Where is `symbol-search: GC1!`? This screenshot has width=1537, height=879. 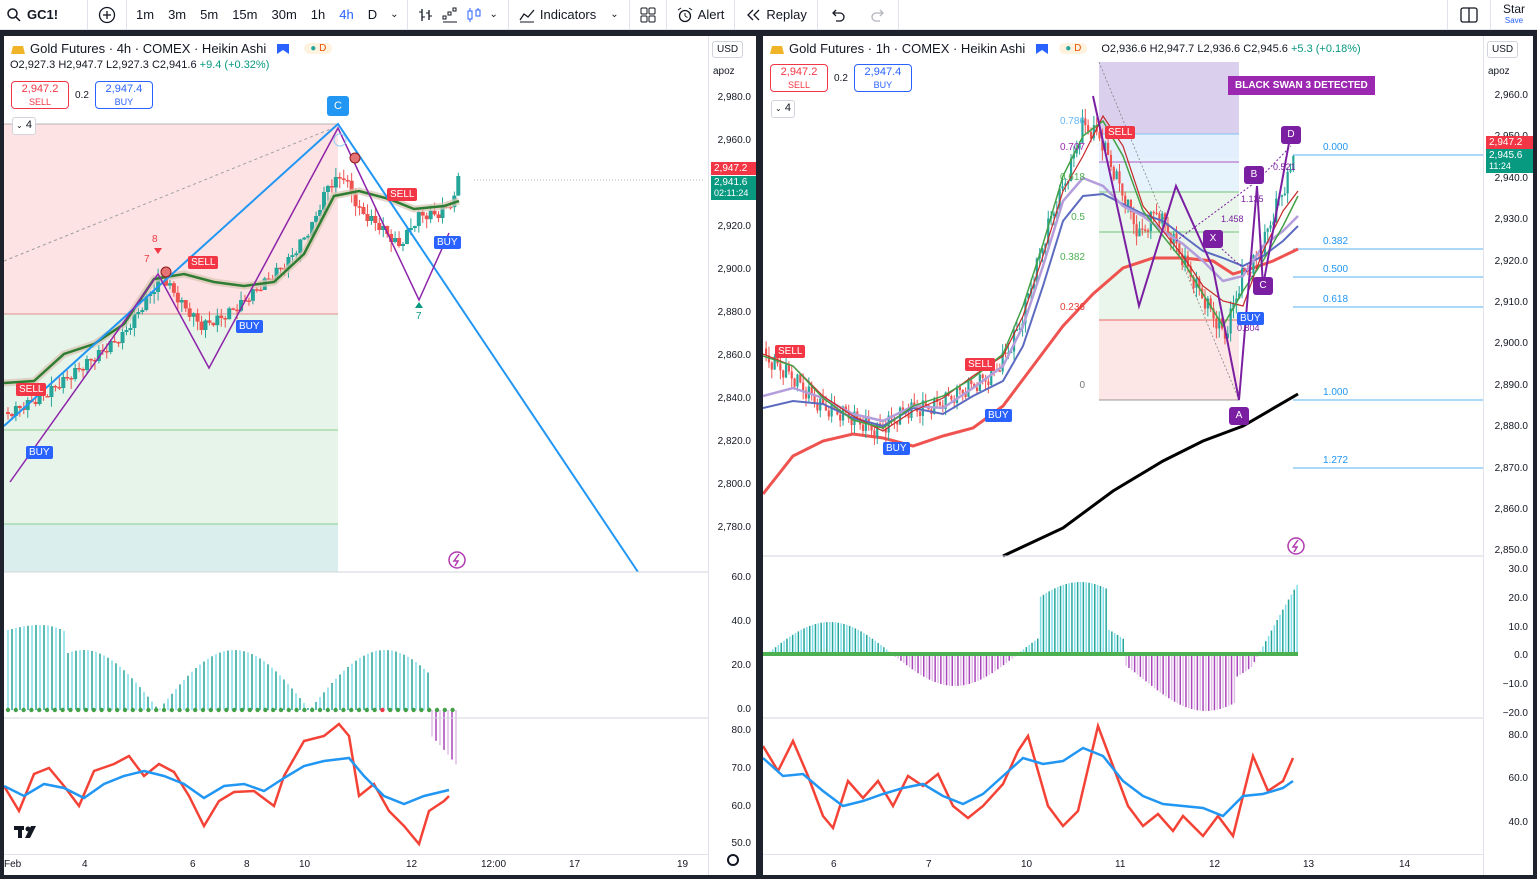
symbol-search: GC1! is located at coordinates (44, 15).